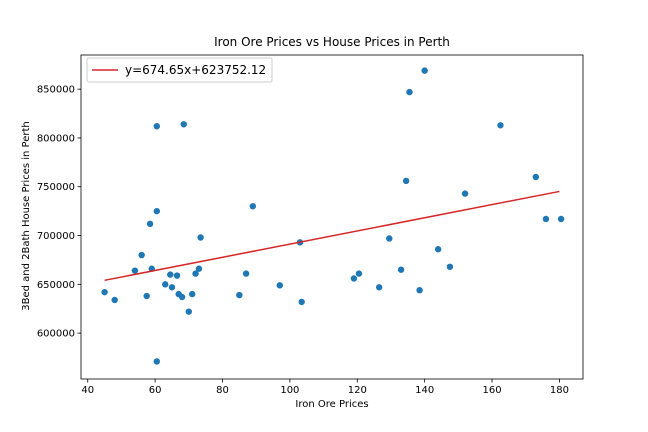 This screenshot has width=648, height=432. What do you see at coordinates (56, 236) in the screenshot?
I see `y-tick-label: 700000` at bounding box center [56, 236].